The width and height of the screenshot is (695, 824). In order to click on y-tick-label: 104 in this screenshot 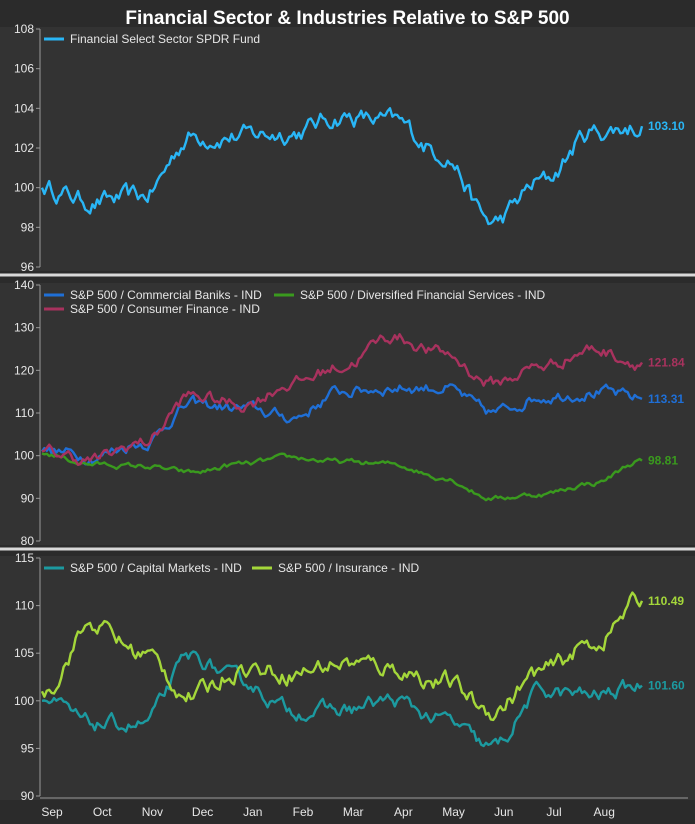, I will do `click(24, 108)`.